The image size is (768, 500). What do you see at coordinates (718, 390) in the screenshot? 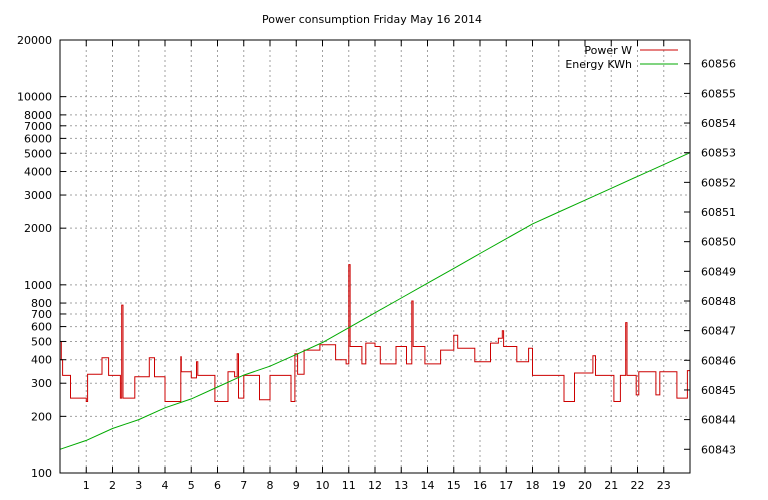
I see `y-right-tick-label: 60845` at bounding box center [718, 390].